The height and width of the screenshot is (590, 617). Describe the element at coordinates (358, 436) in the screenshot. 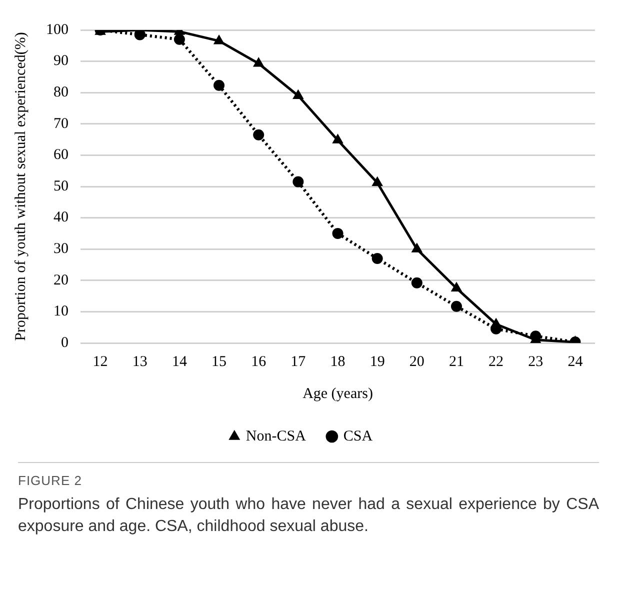

I see `legend-label: CSA` at that location.